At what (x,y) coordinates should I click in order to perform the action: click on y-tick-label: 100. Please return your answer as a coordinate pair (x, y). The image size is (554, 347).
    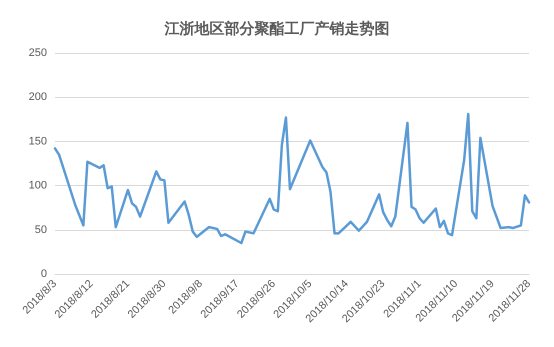
    Looking at the image, I should click on (37, 186).